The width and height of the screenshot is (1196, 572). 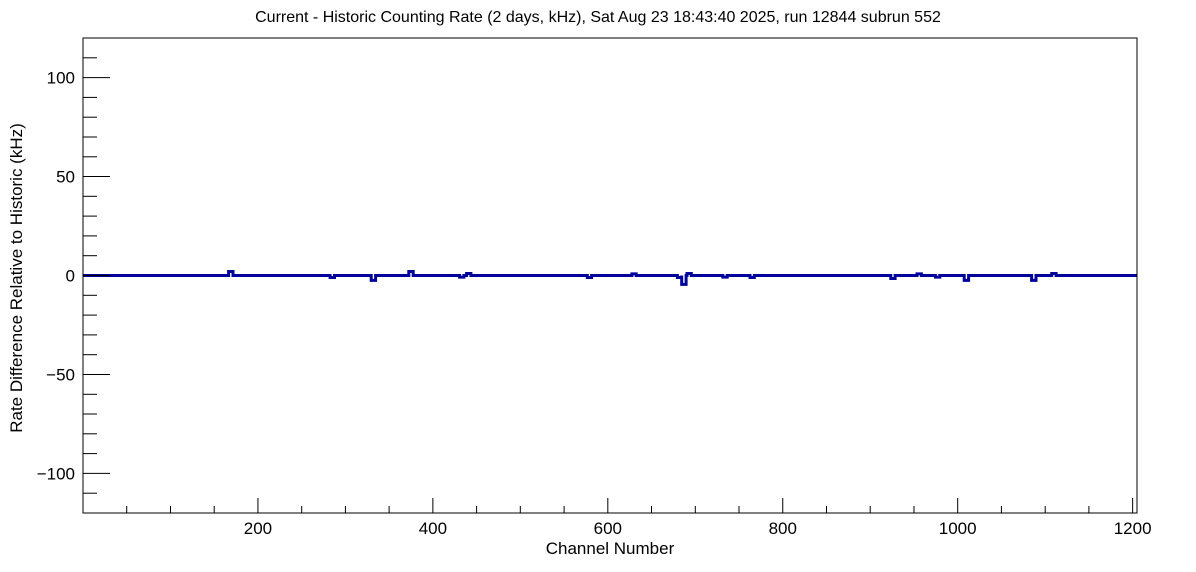 What do you see at coordinates (1133, 528) in the screenshot?
I see `x-tick-label: 1200` at bounding box center [1133, 528].